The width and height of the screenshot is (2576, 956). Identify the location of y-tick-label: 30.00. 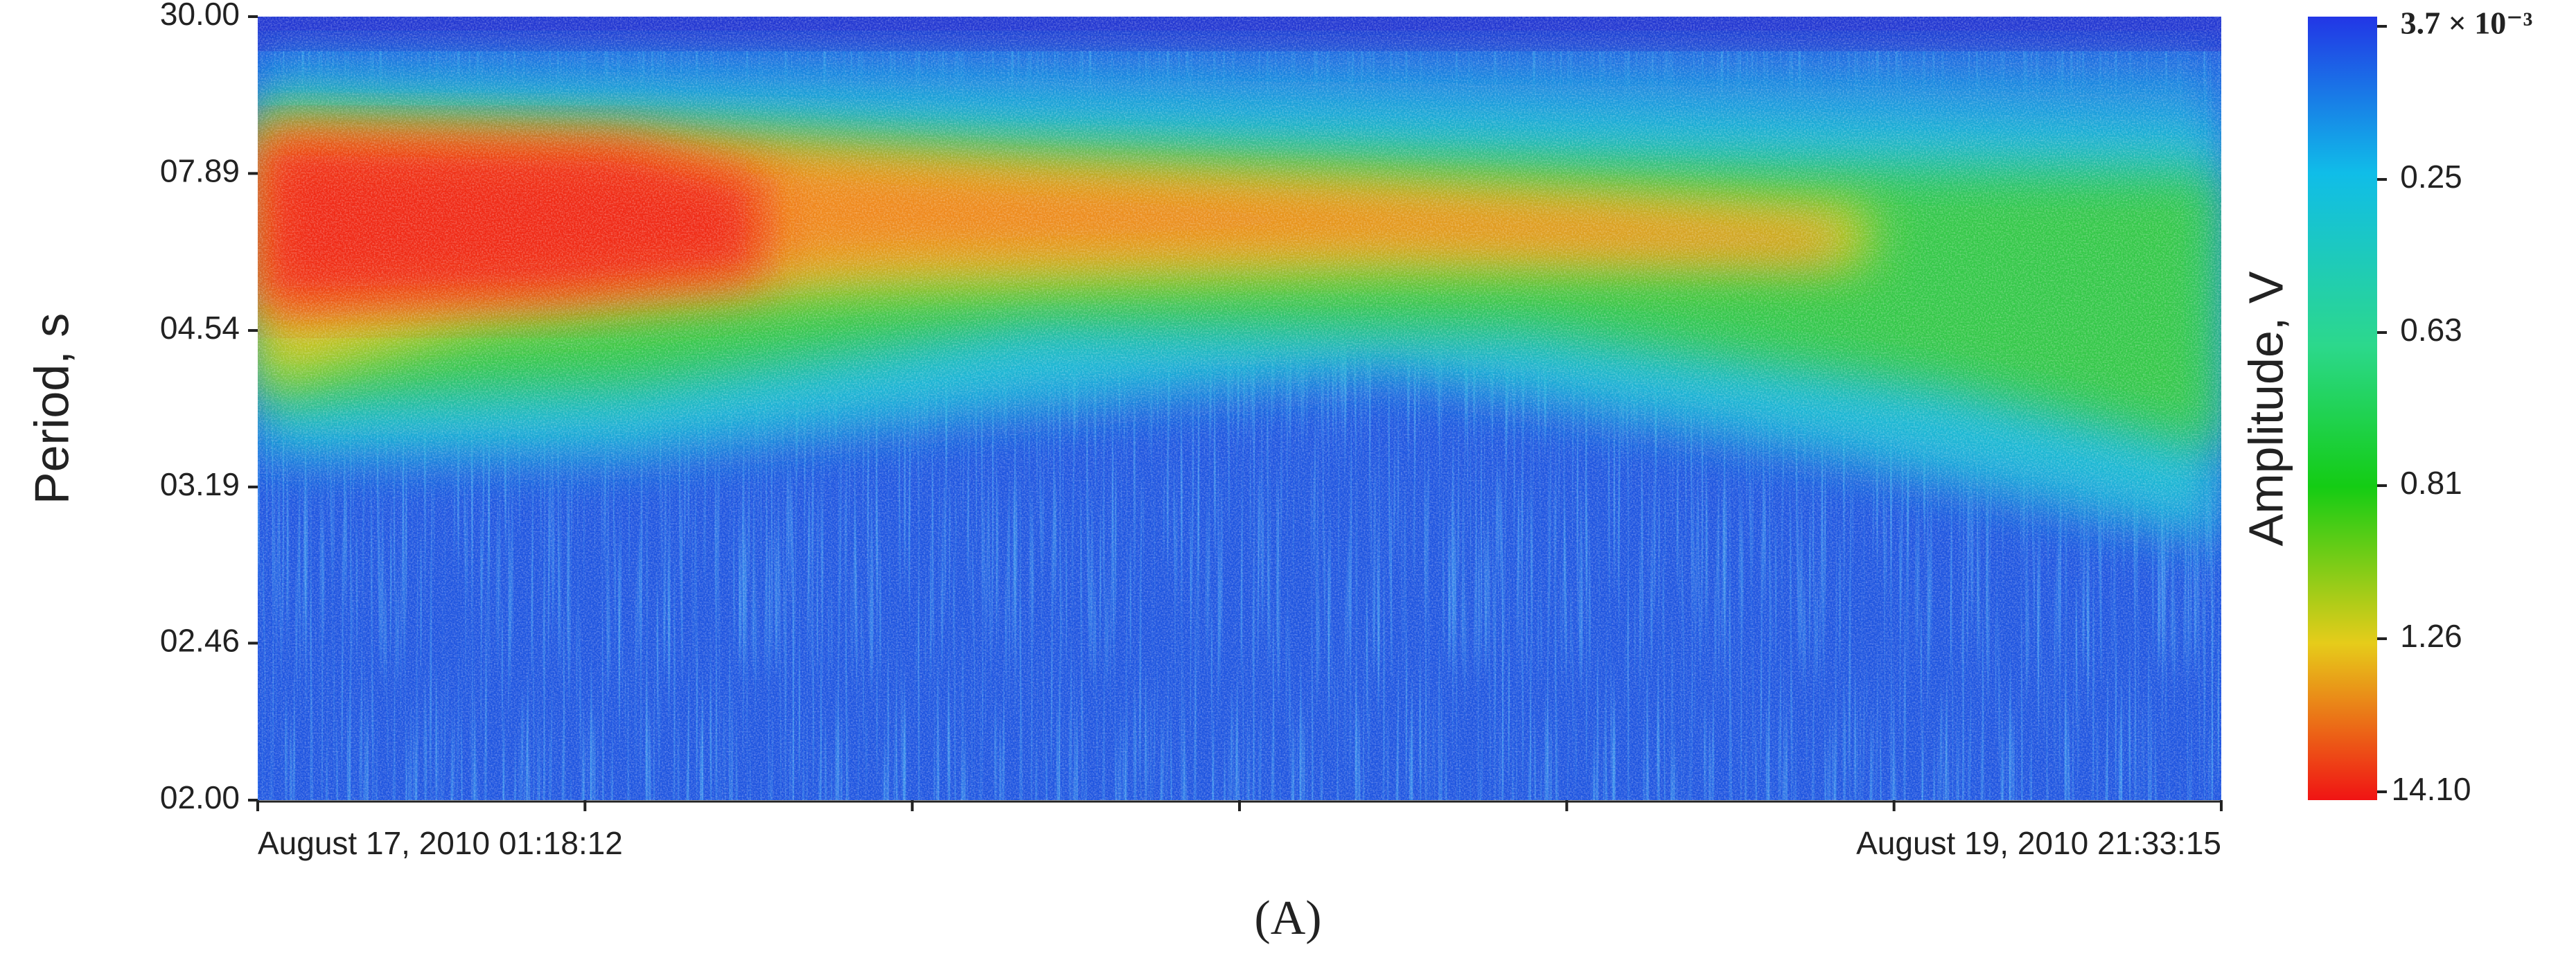
(200, 16).